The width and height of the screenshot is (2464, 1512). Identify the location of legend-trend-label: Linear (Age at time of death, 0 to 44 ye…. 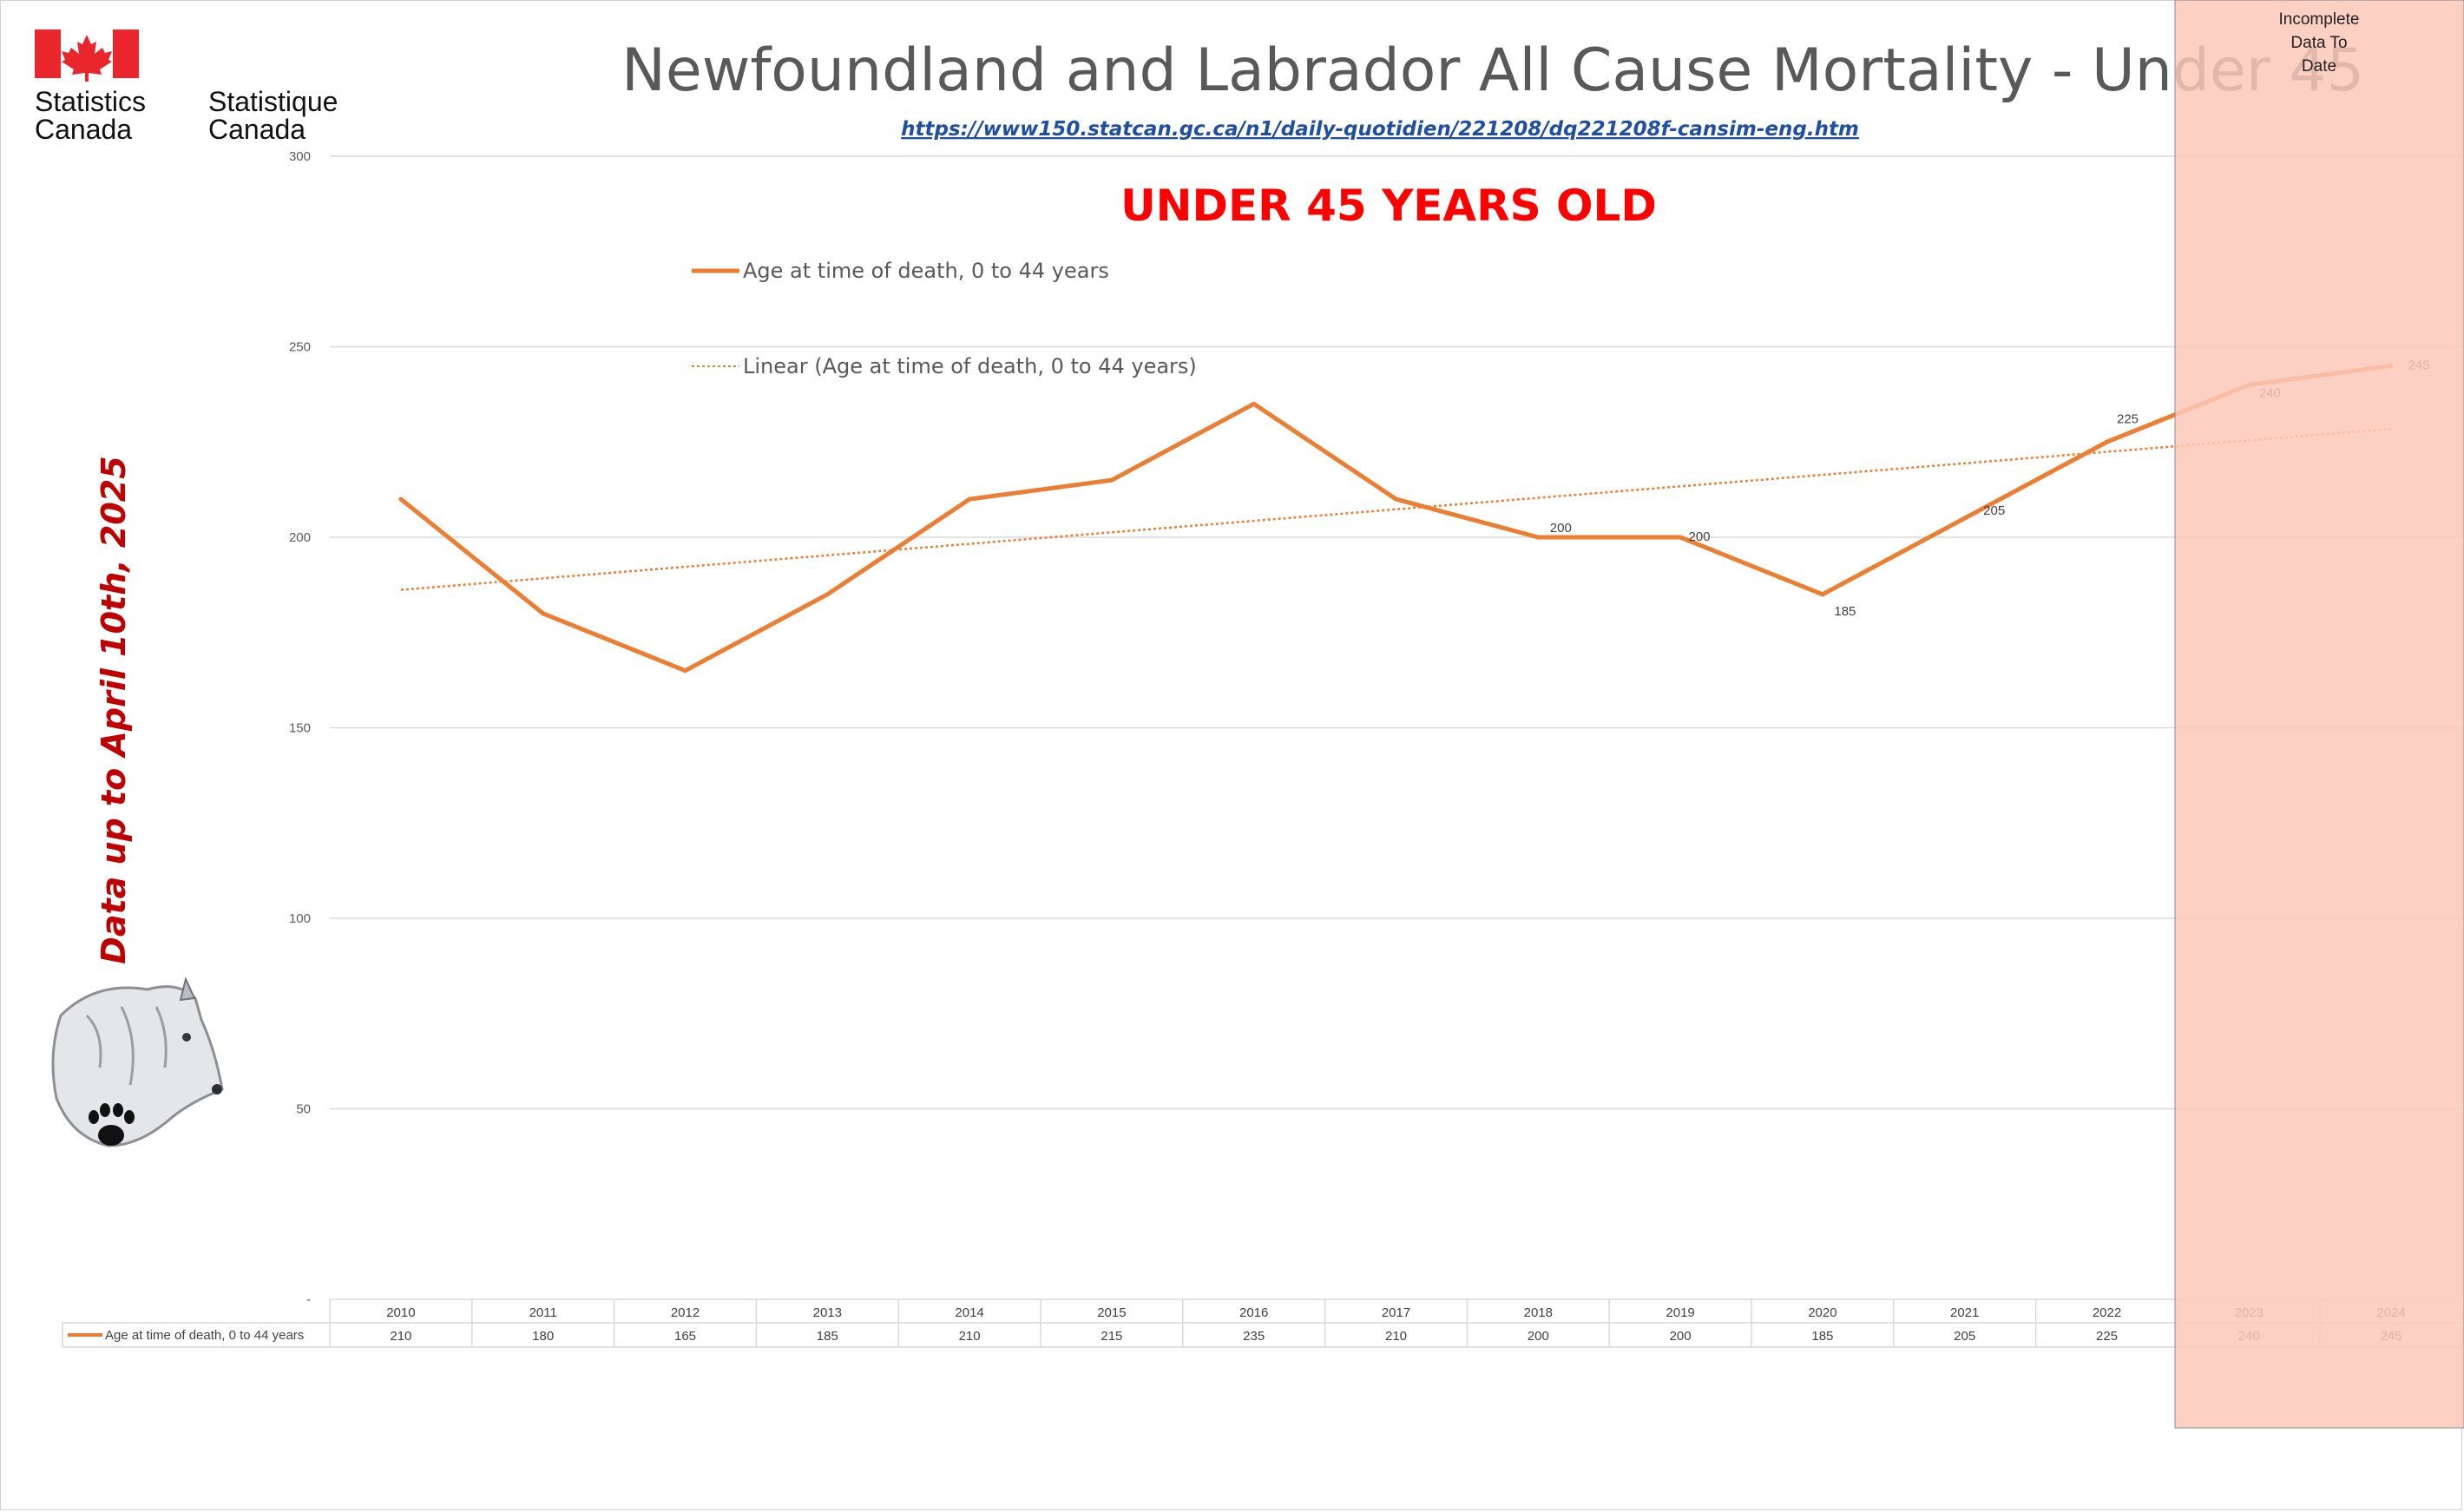
(970, 366).